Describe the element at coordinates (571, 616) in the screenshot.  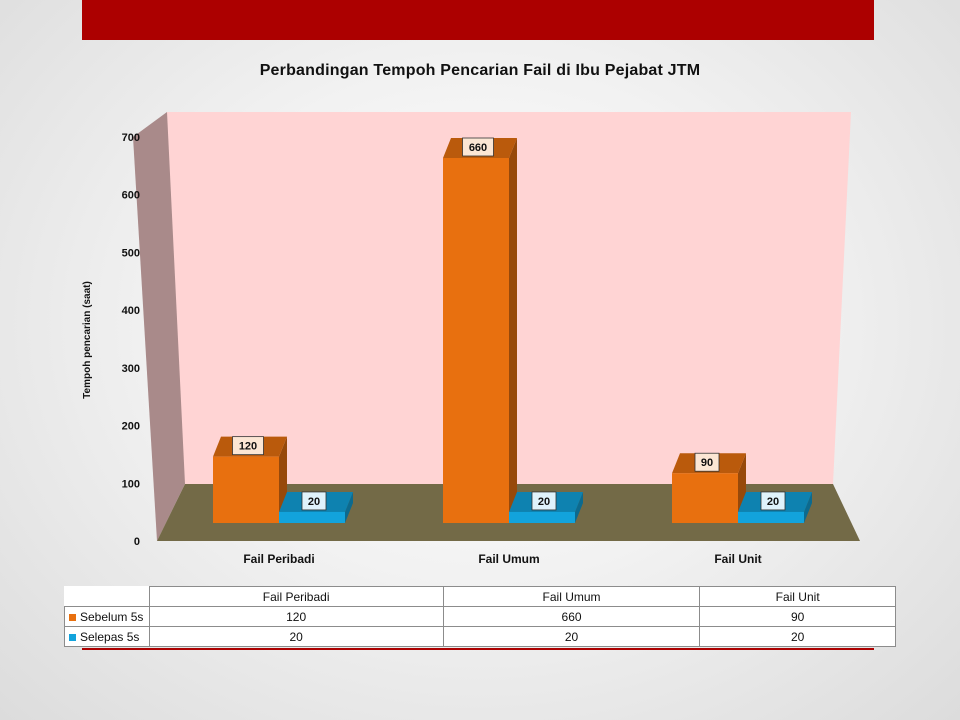
I see `table-cell: 660` at that location.